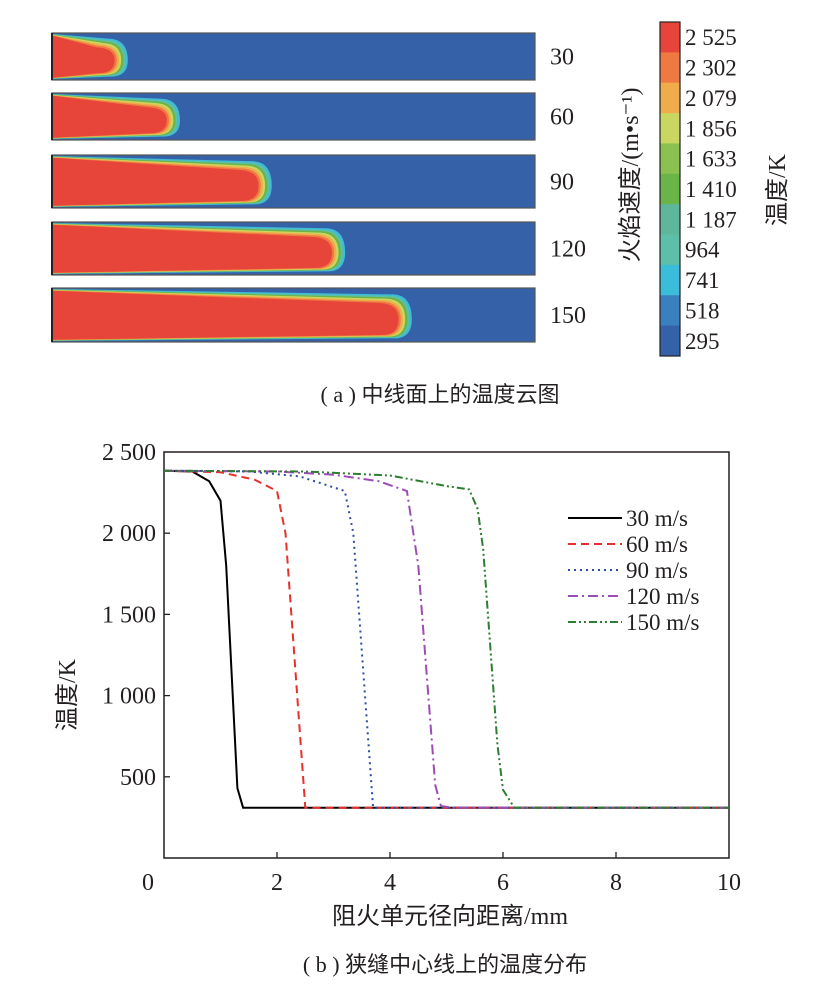 This screenshot has width=817, height=997. I want to click on panel-background, so click(293, 56).